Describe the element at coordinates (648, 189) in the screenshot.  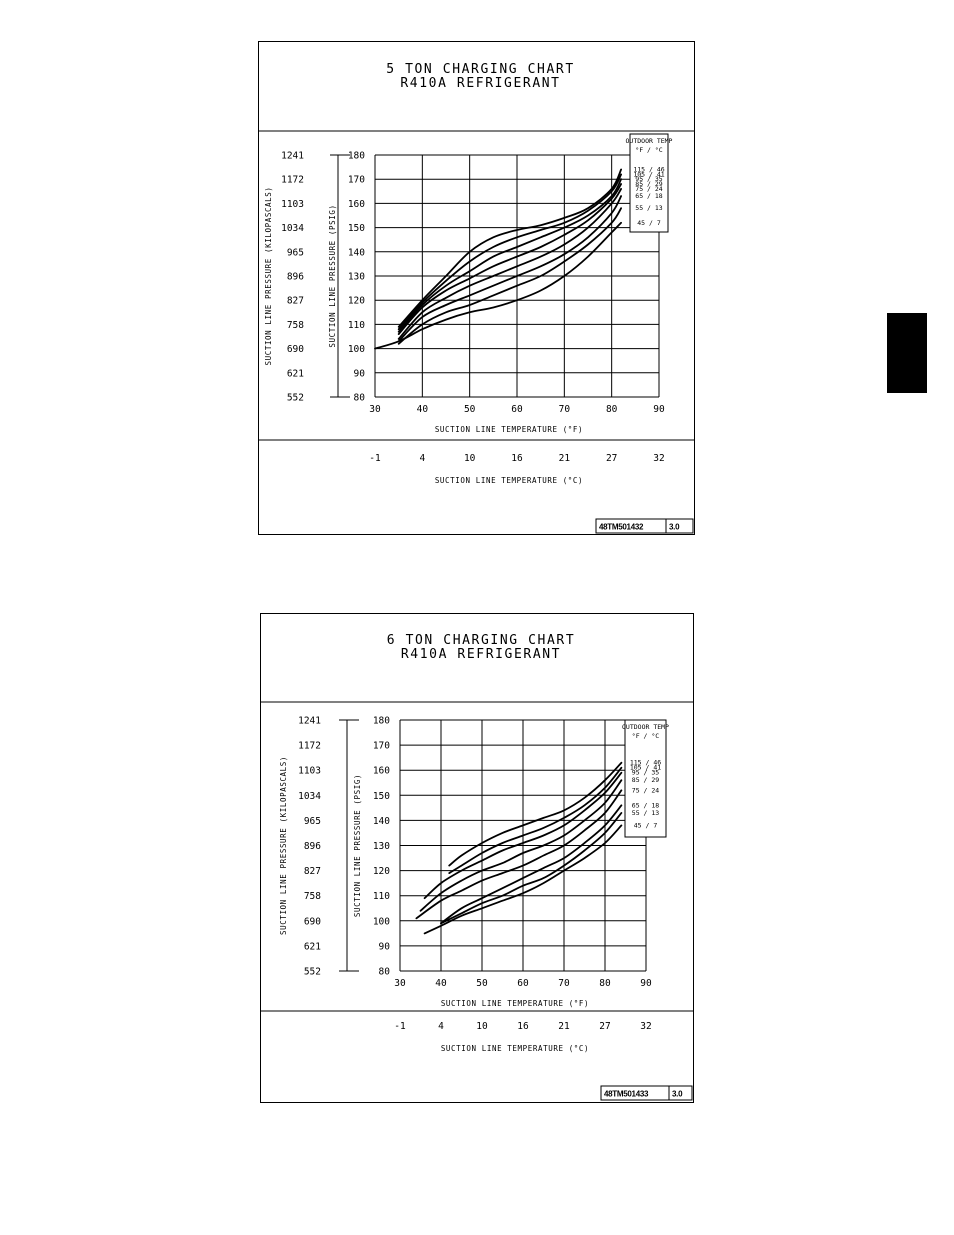
I see `legend-entry: 75 / 24` at that location.